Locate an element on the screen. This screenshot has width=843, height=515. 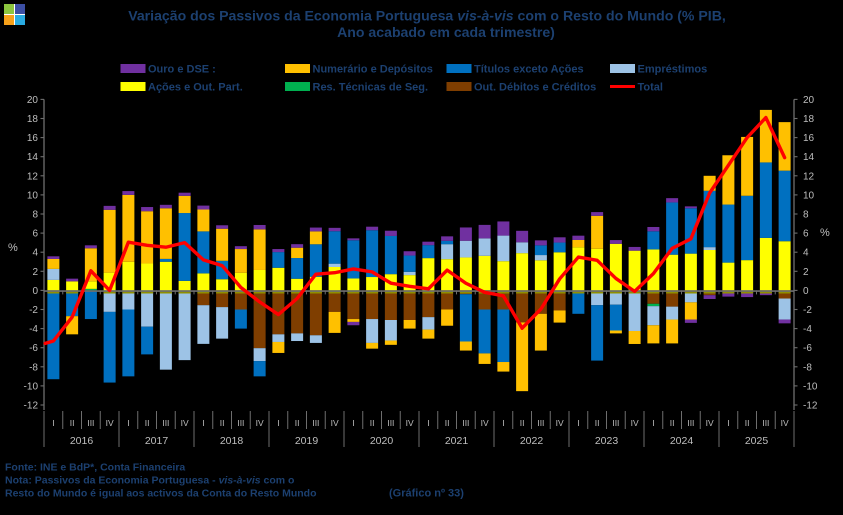
svg-text: (Gráfico nº 33) is located at coordinates (426, 494).